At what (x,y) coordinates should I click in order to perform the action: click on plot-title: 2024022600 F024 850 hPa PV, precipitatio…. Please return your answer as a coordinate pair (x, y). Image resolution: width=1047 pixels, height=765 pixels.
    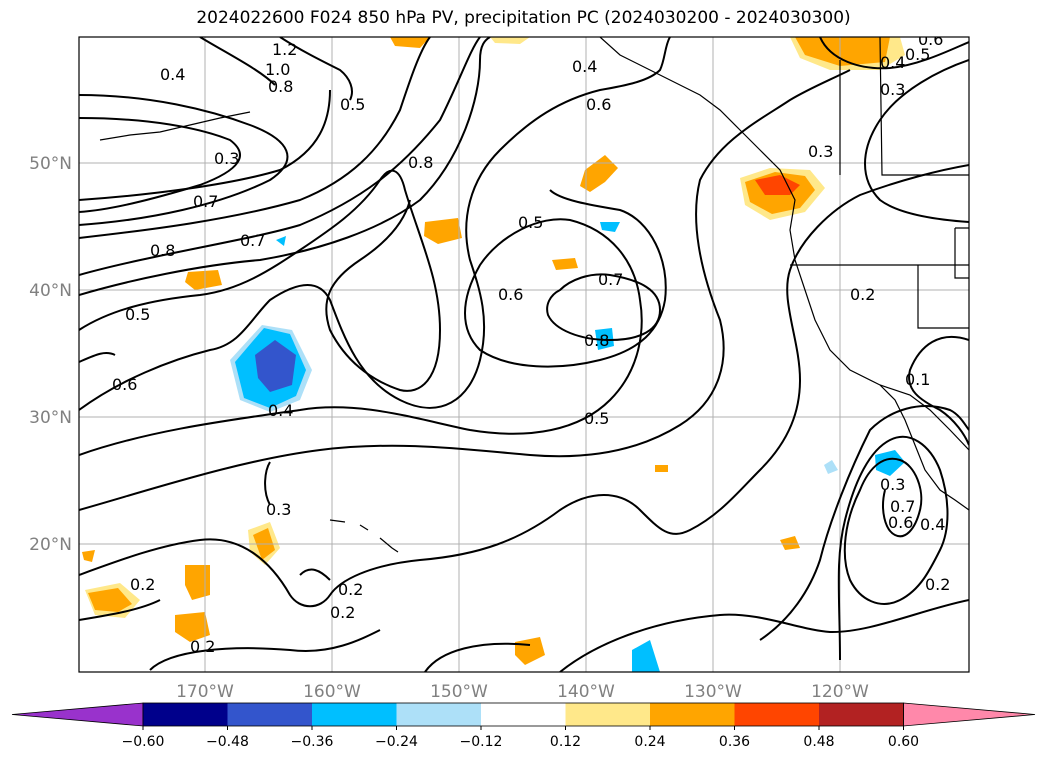
    Looking at the image, I should click on (523, 18).